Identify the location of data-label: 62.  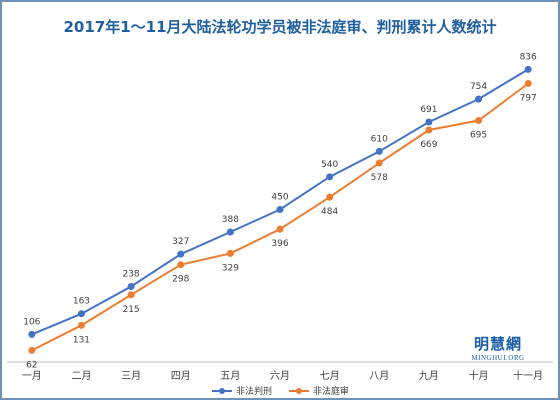
(31, 365).